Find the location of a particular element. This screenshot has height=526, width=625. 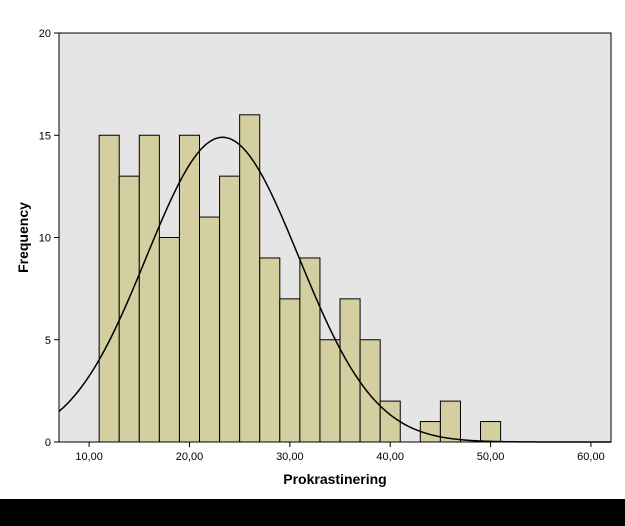

x-tick-label: 20,00 is located at coordinates (190, 457).